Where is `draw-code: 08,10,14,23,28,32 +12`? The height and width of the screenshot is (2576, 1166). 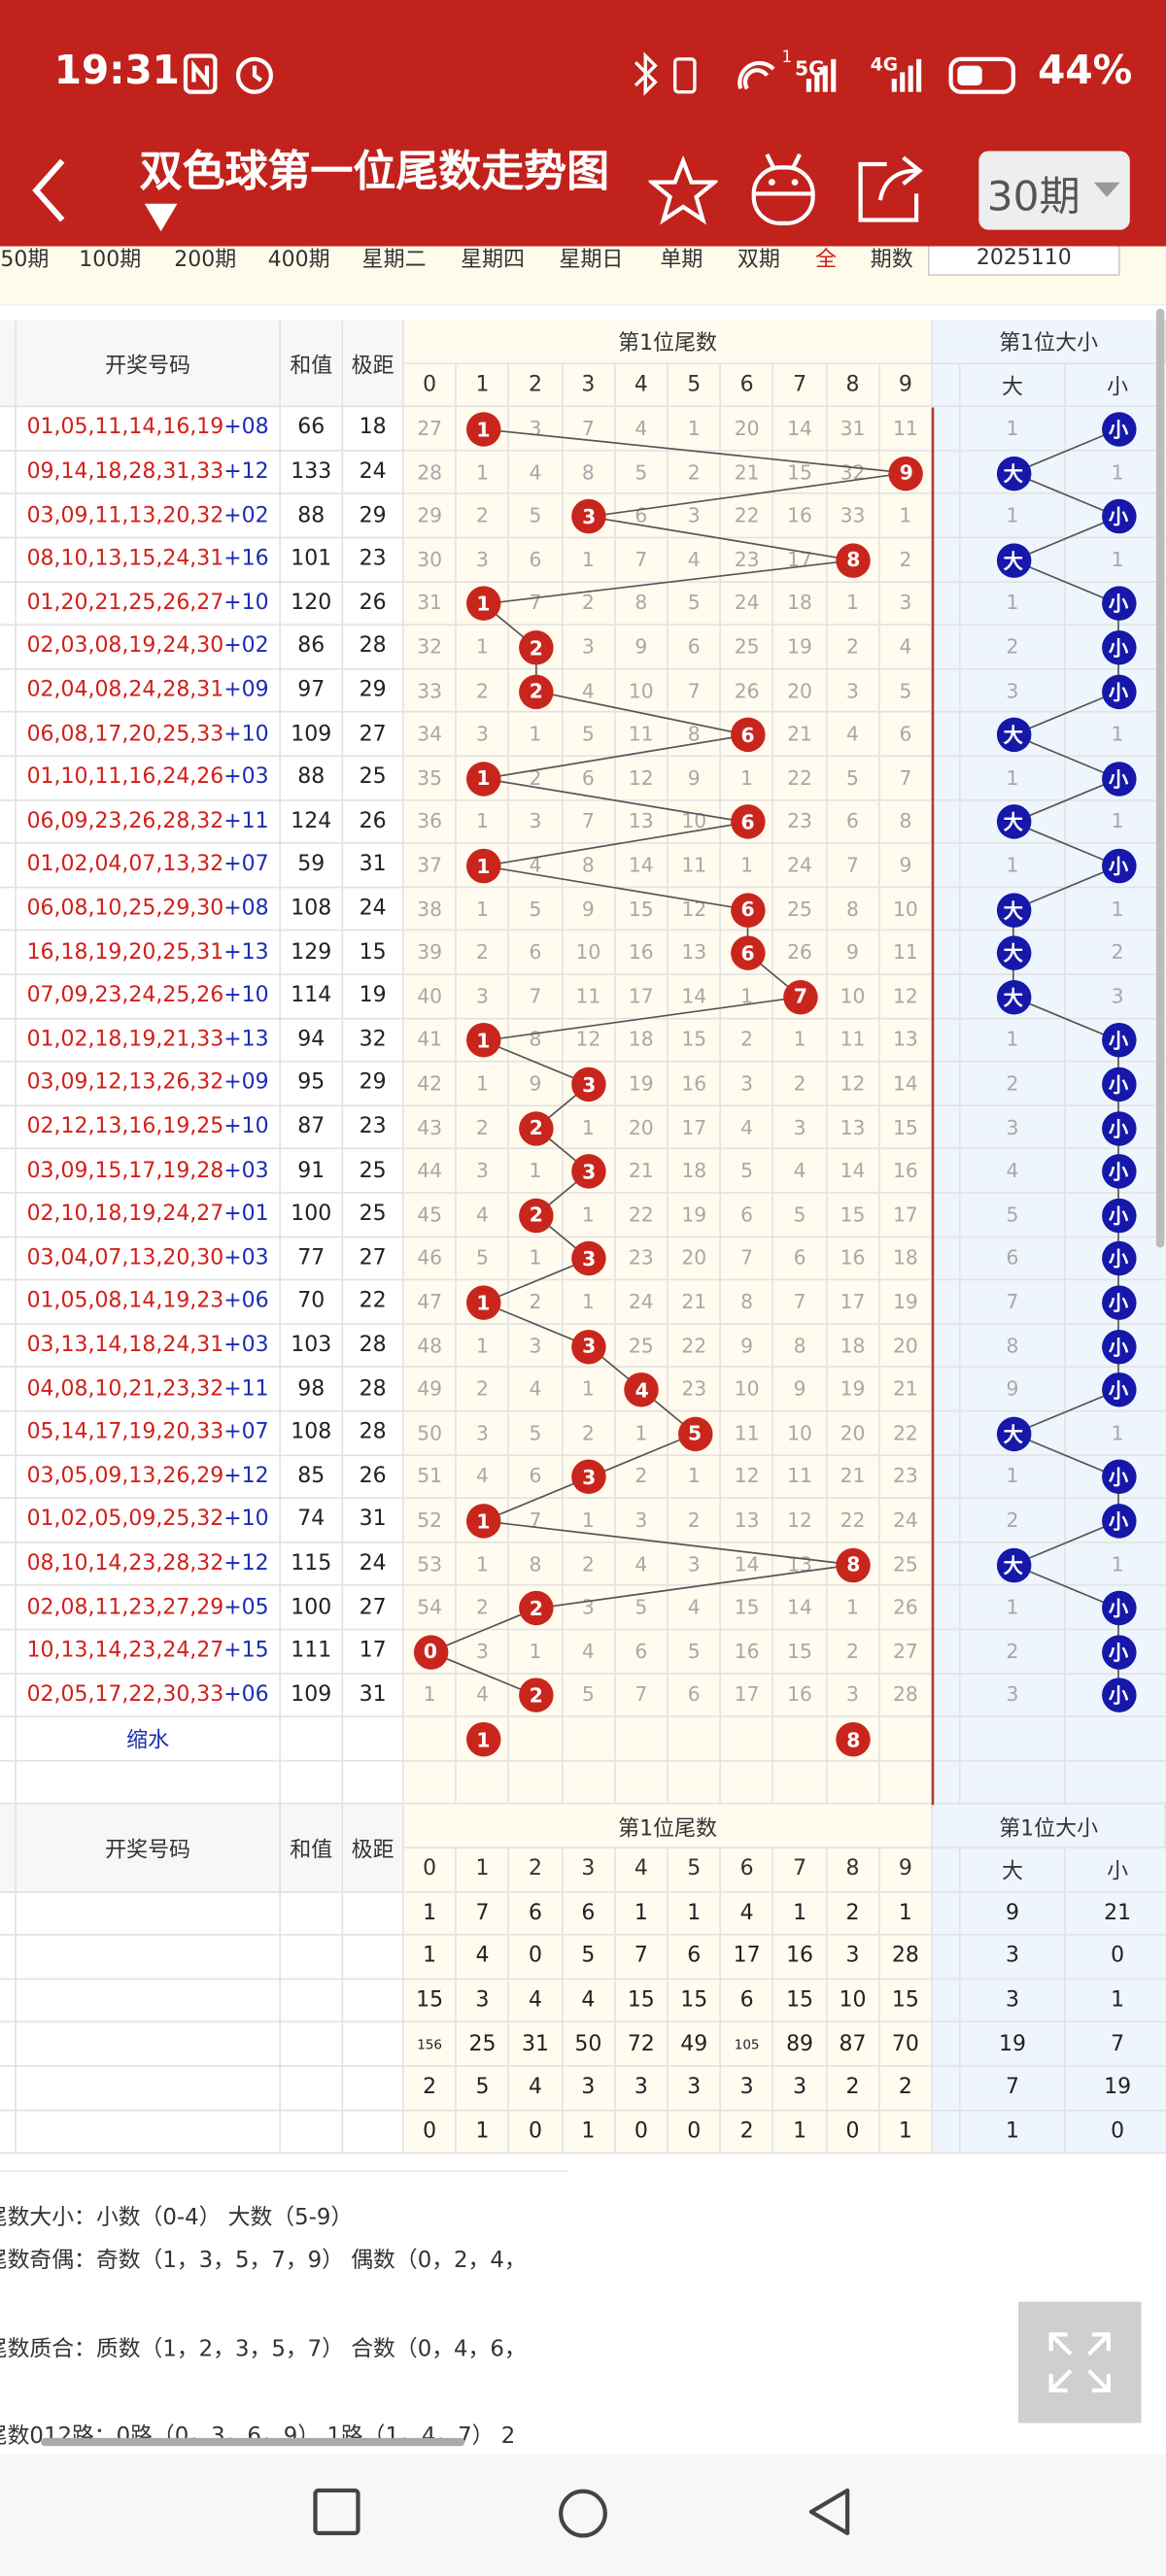 draw-code: 08,10,14,23,28,32 +12 is located at coordinates (149, 1564).